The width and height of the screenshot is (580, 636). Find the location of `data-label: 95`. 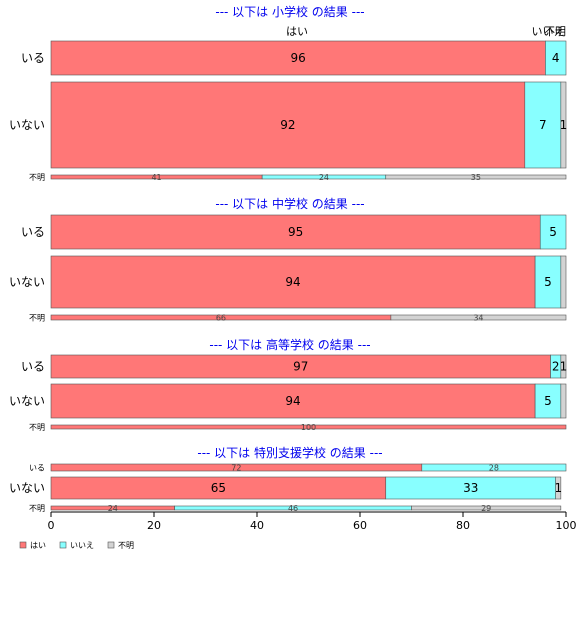

data-label: 95 is located at coordinates (295, 232).